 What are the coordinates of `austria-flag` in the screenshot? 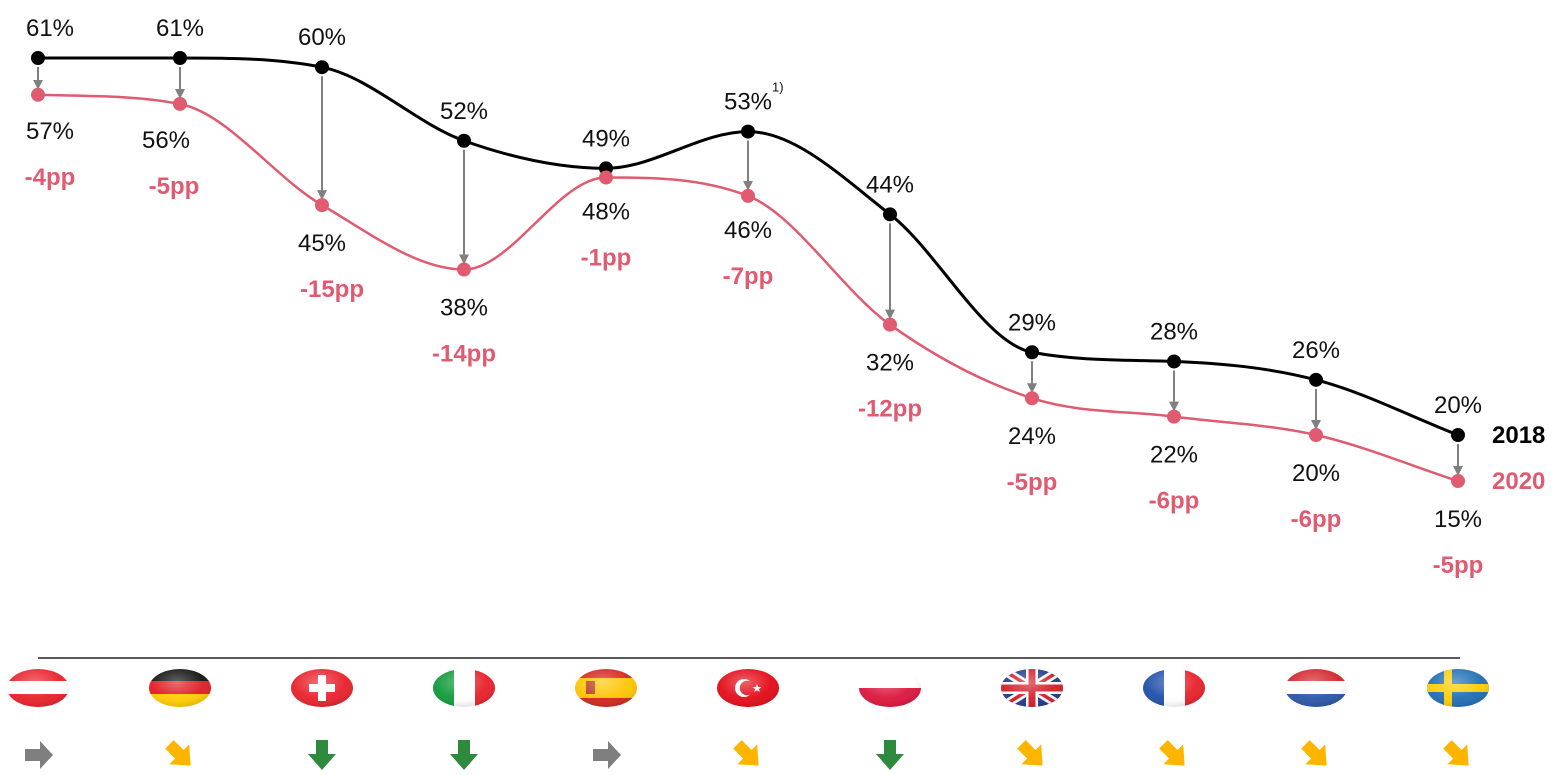 It's located at (38, 688).